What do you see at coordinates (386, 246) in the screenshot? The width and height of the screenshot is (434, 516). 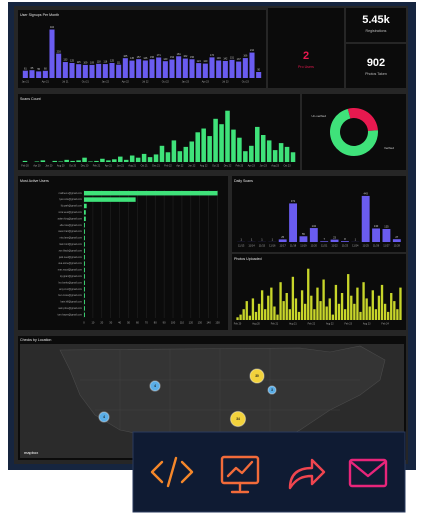 I see `x-tick-label: 11/27` at bounding box center [386, 246].